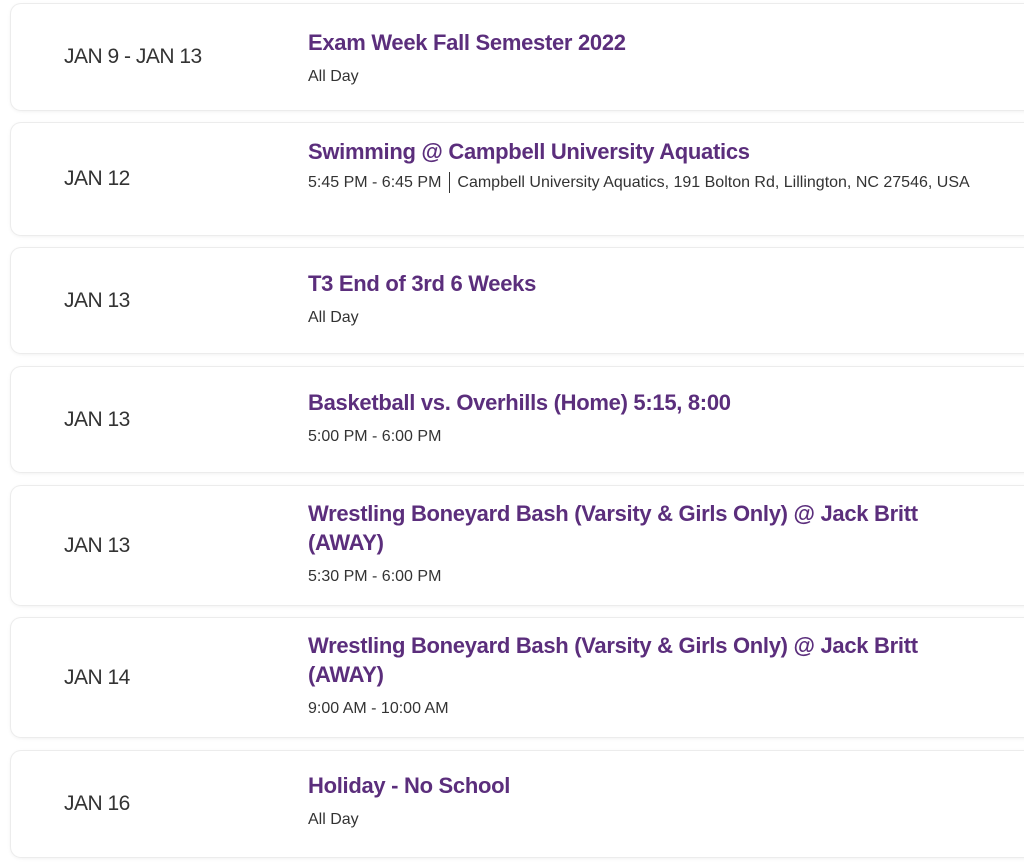  Describe the element at coordinates (375, 436) in the screenshot. I see `event-time: 5:00 PM - 6:00 PM` at that location.